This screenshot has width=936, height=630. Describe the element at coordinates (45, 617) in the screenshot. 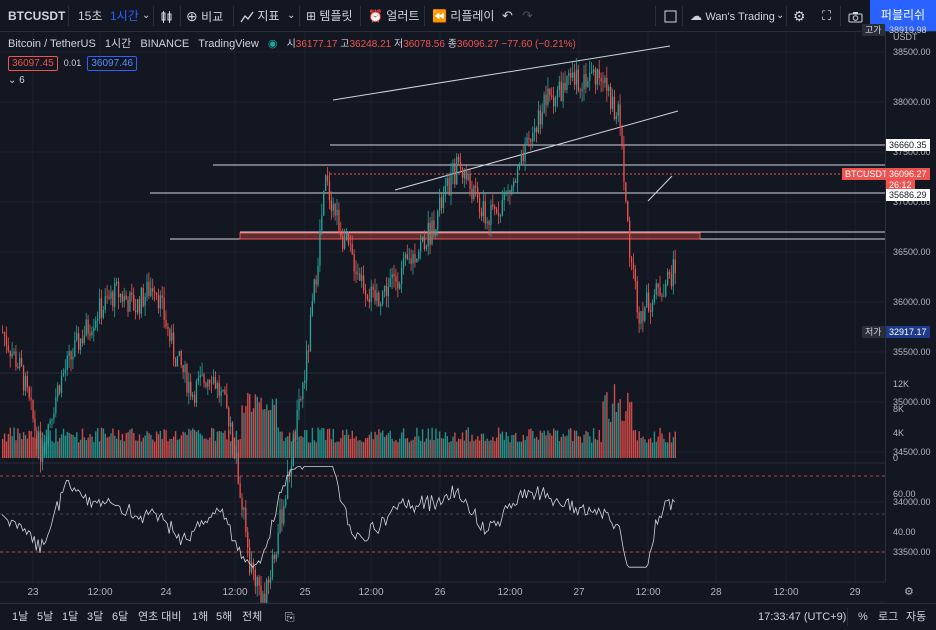

I see `range-button: 5날` at that location.